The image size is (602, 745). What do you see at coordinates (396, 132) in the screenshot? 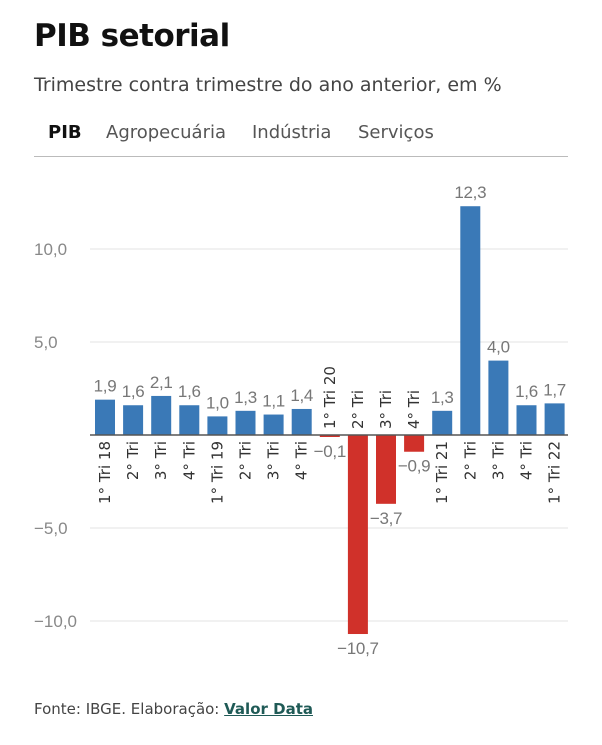
I see `tab-servicos: Serviços` at bounding box center [396, 132].